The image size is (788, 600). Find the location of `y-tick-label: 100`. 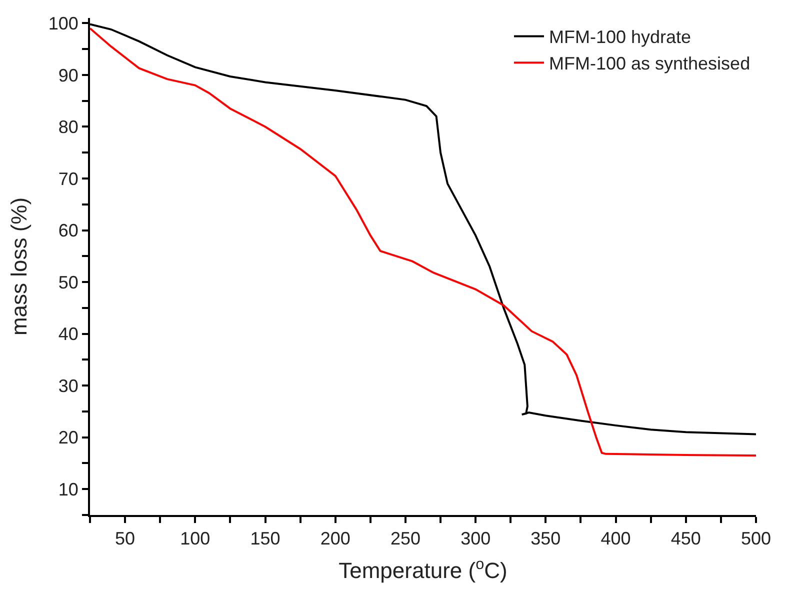

y-tick-label: 100 is located at coordinates (63, 23).